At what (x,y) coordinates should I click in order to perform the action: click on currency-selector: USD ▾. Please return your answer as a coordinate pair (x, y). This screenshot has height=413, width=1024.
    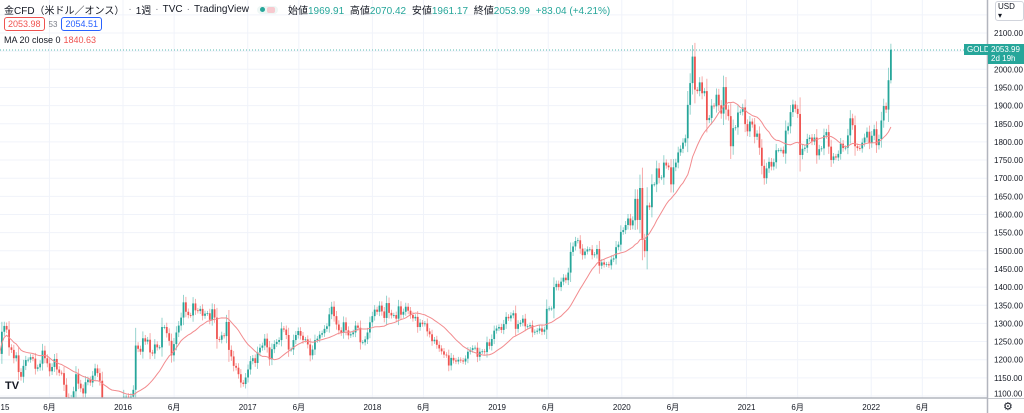
    Looking at the image, I should click on (1009, 11).